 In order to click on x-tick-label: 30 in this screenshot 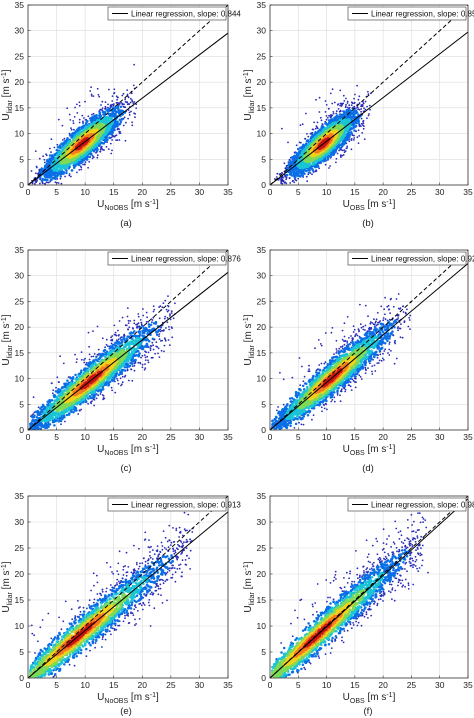, I will do `click(200, 192)`.